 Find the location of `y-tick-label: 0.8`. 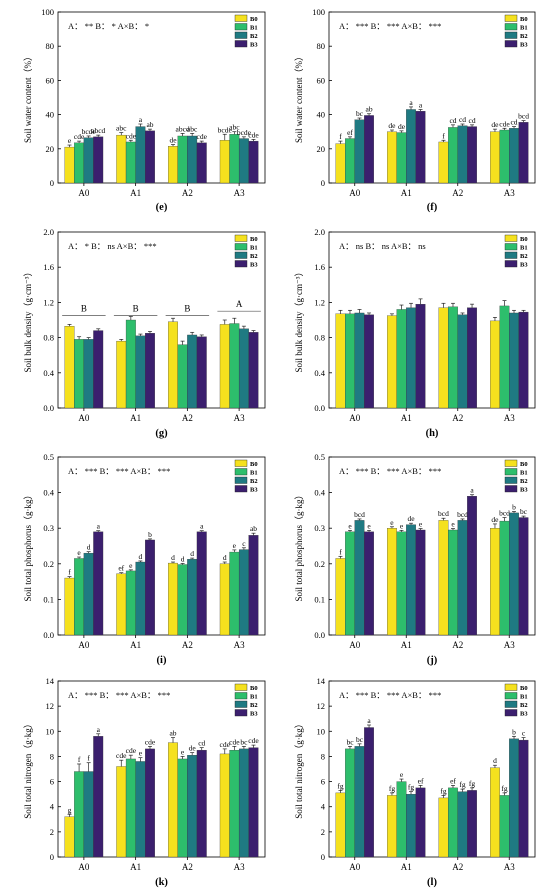

y-tick-label: 0.8 is located at coordinates (319, 338).